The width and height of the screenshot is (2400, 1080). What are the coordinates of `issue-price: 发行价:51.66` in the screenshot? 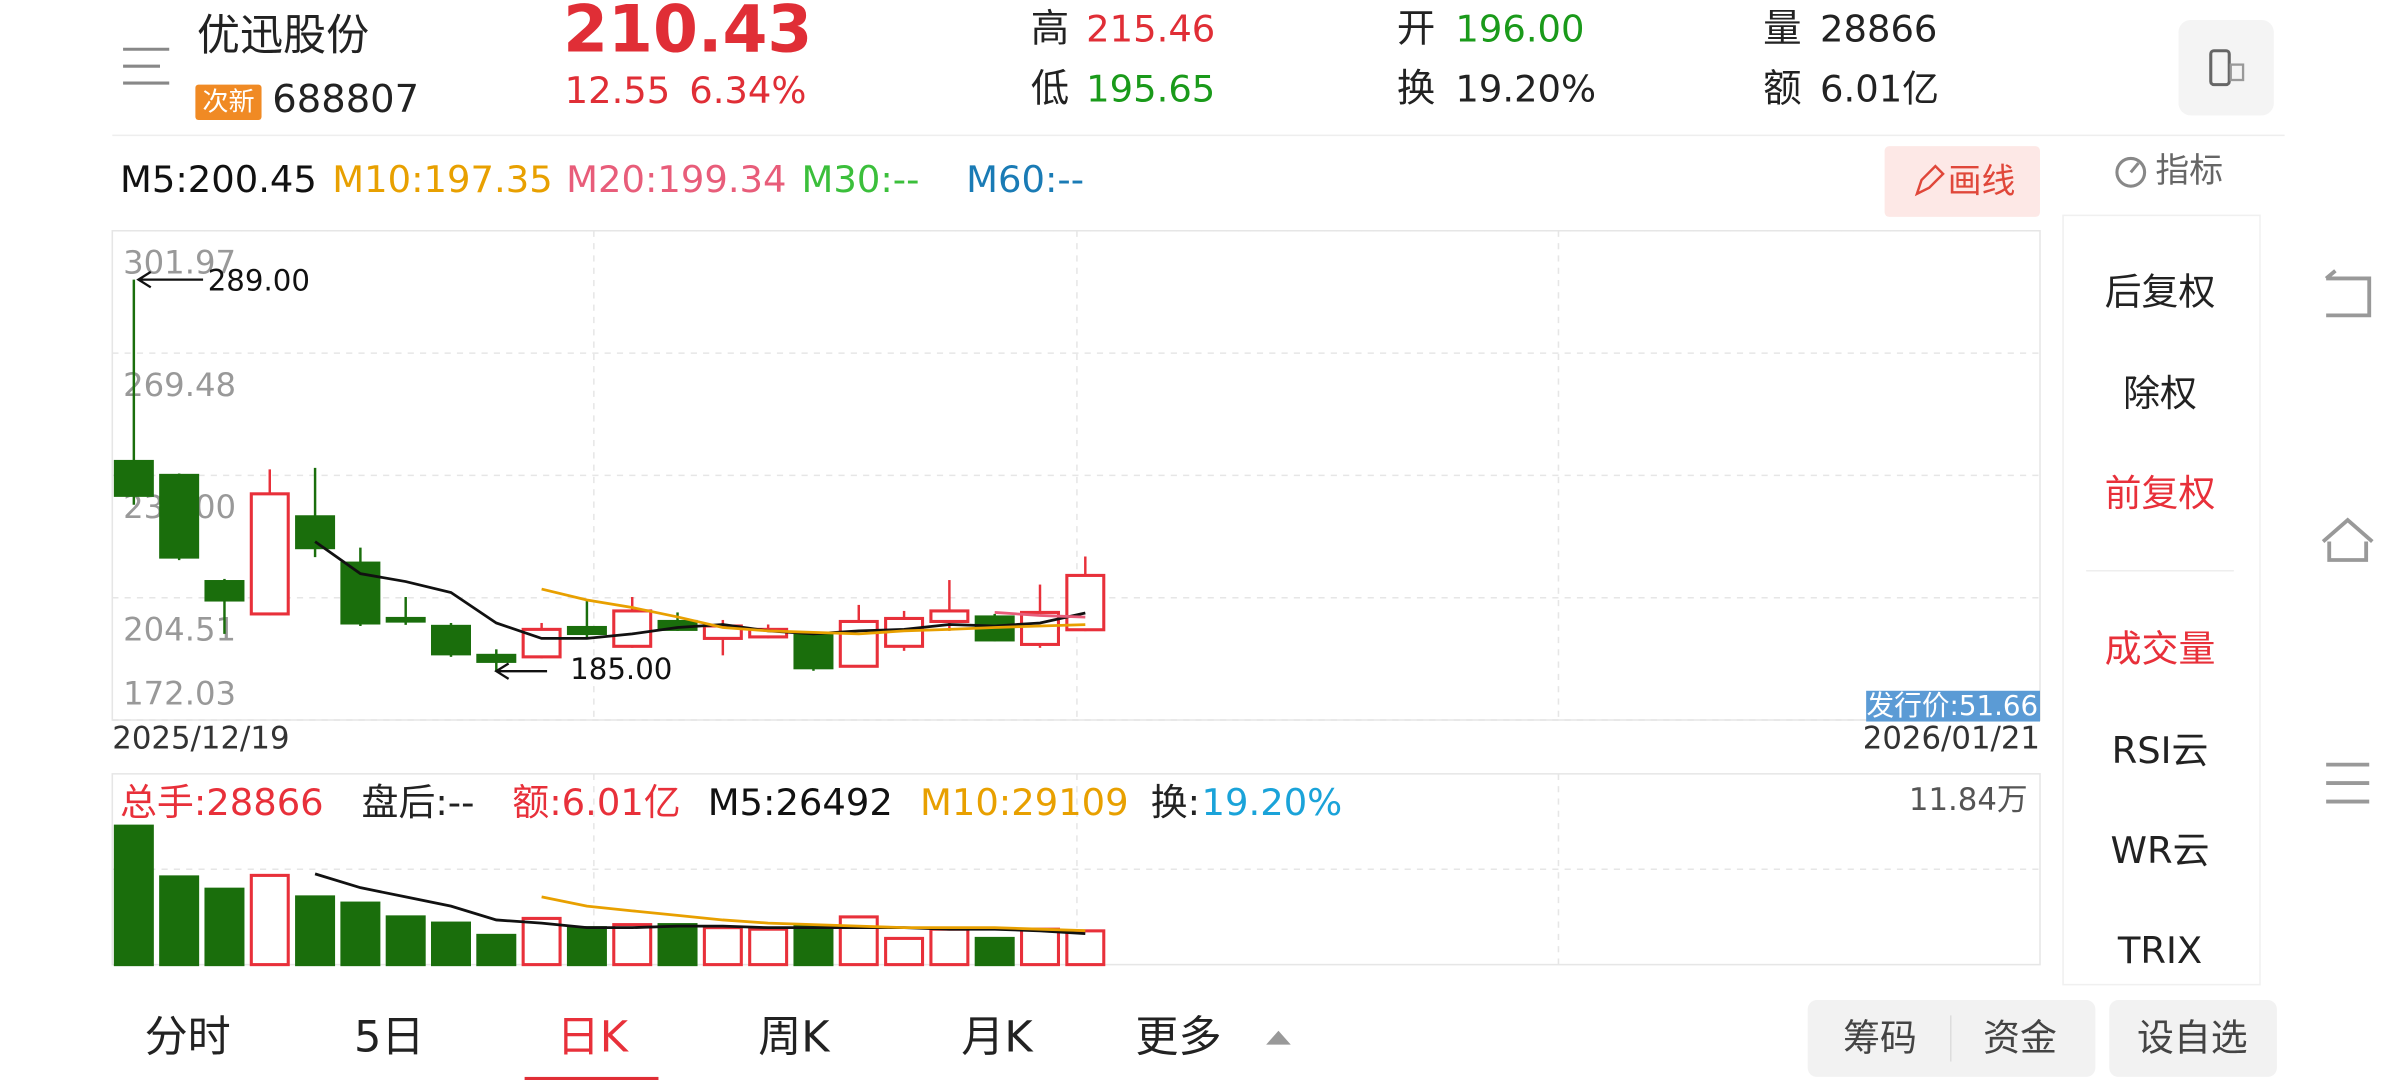 It's located at (1952, 705).